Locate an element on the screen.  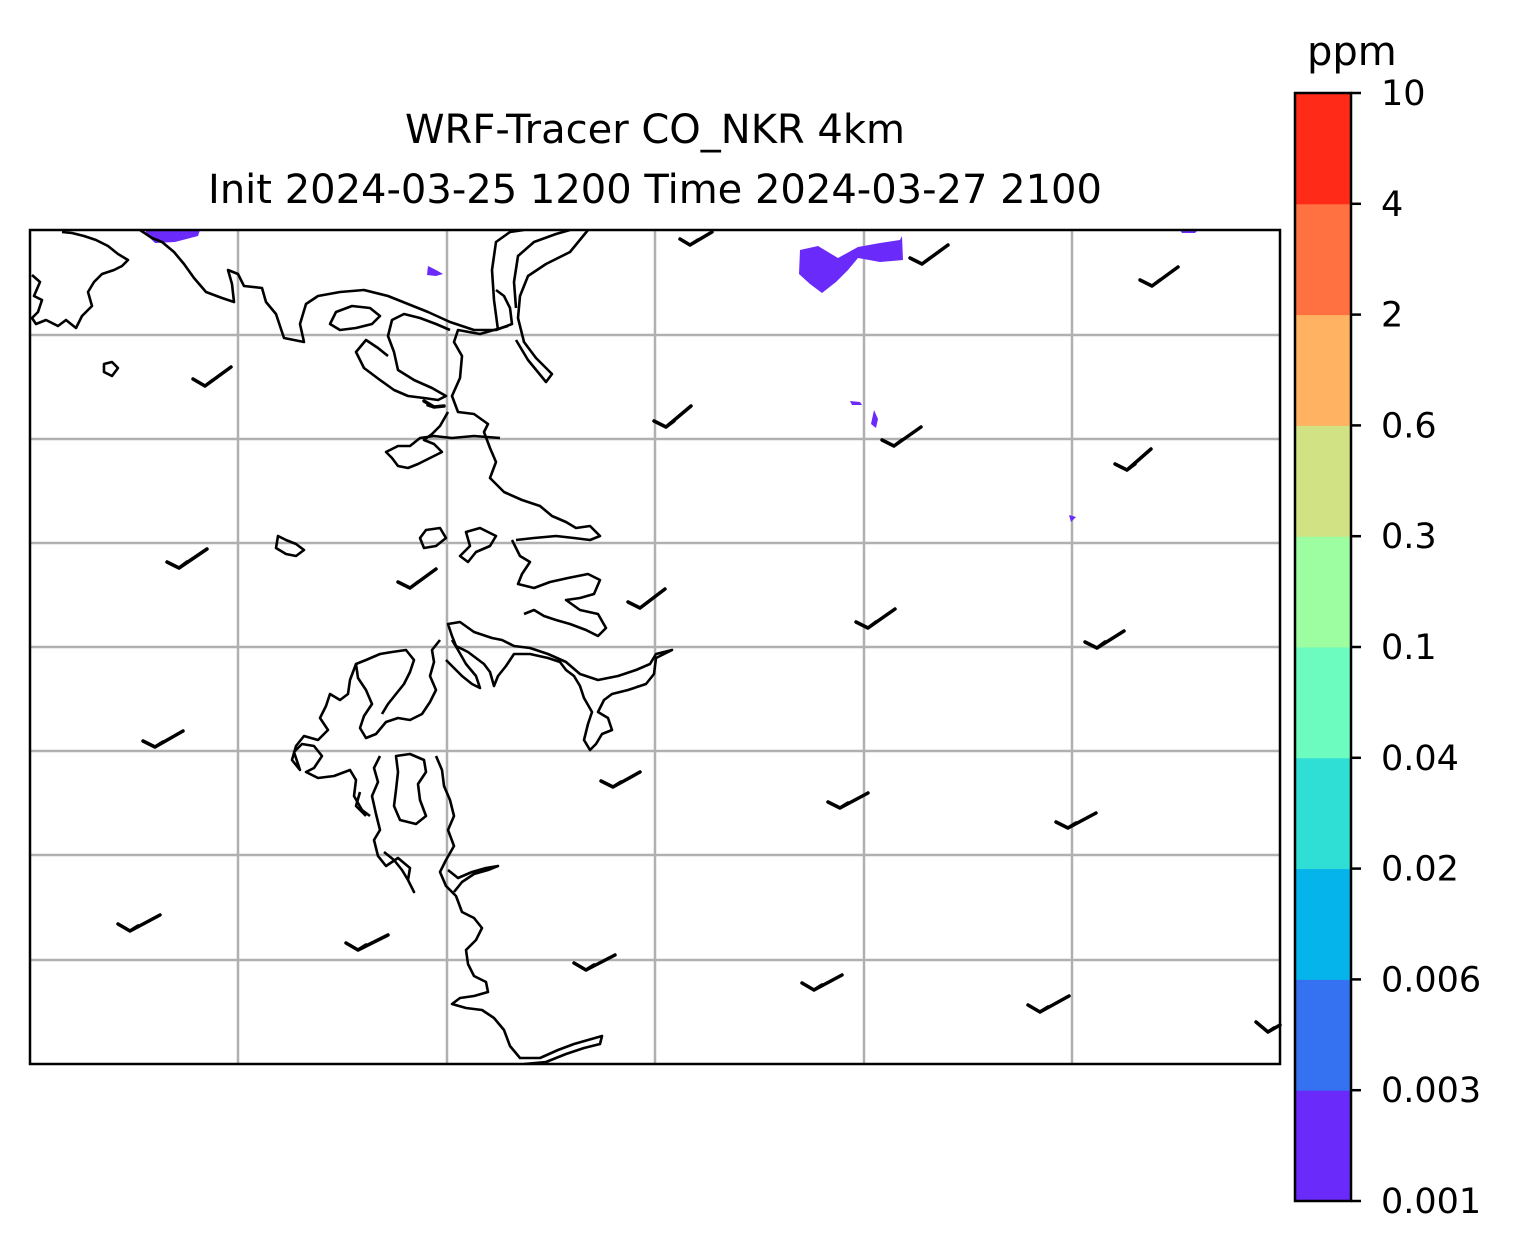
chart-title-line-1: WRF-Tracer CO_NKR 4km is located at coordinates (655, 130).